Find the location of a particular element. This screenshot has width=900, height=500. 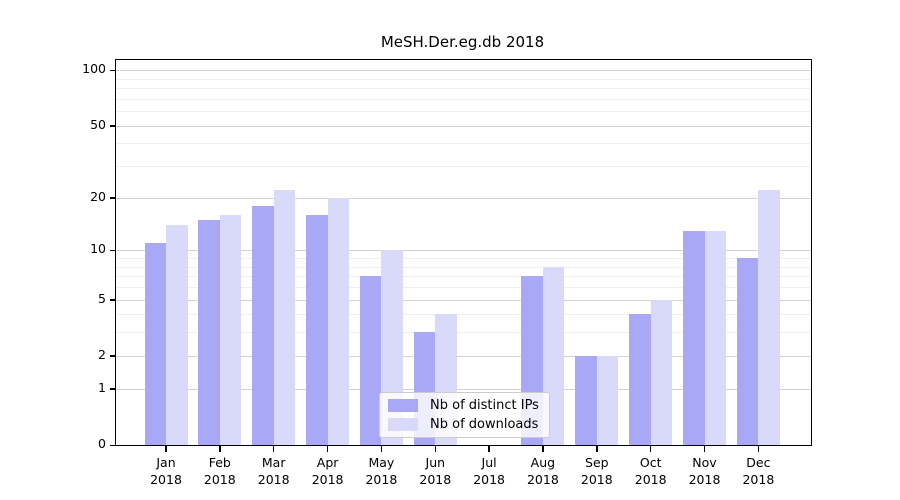

month-label: Feb is located at coordinates (219, 462).